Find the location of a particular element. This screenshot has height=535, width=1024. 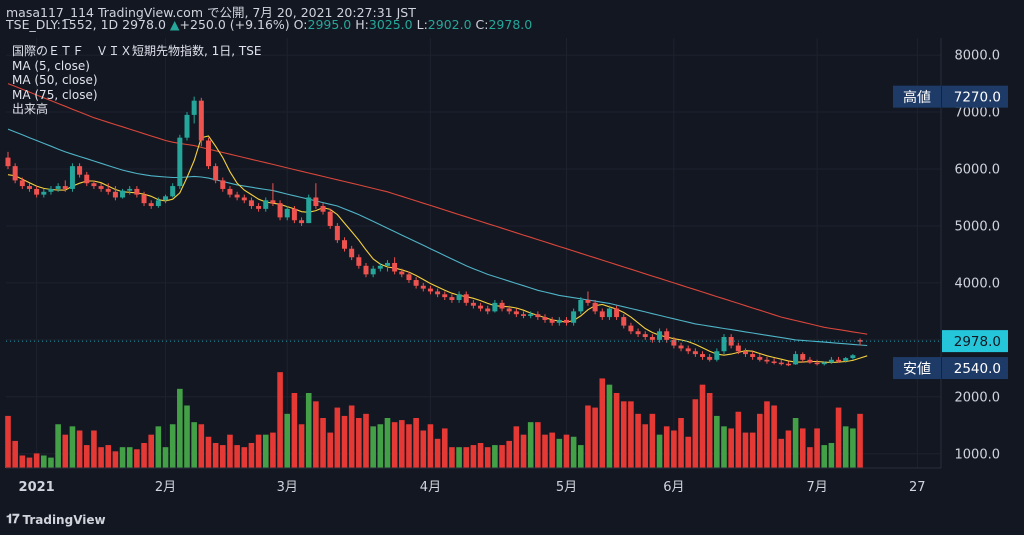

y-tick-label: 5000.0 is located at coordinates (978, 226).